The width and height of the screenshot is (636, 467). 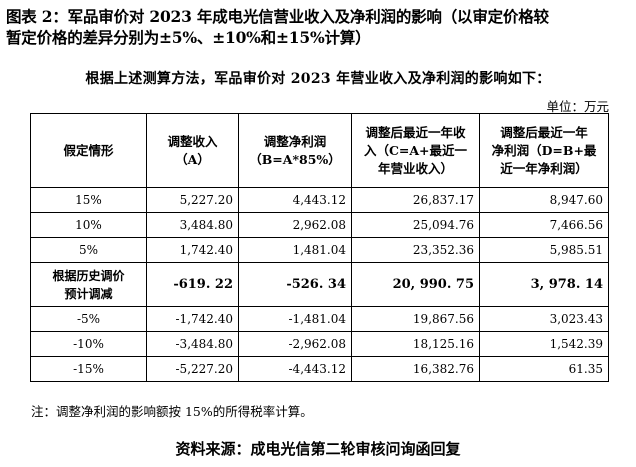 I want to click on header-scenario: 假定情形, so click(x=88, y=150).